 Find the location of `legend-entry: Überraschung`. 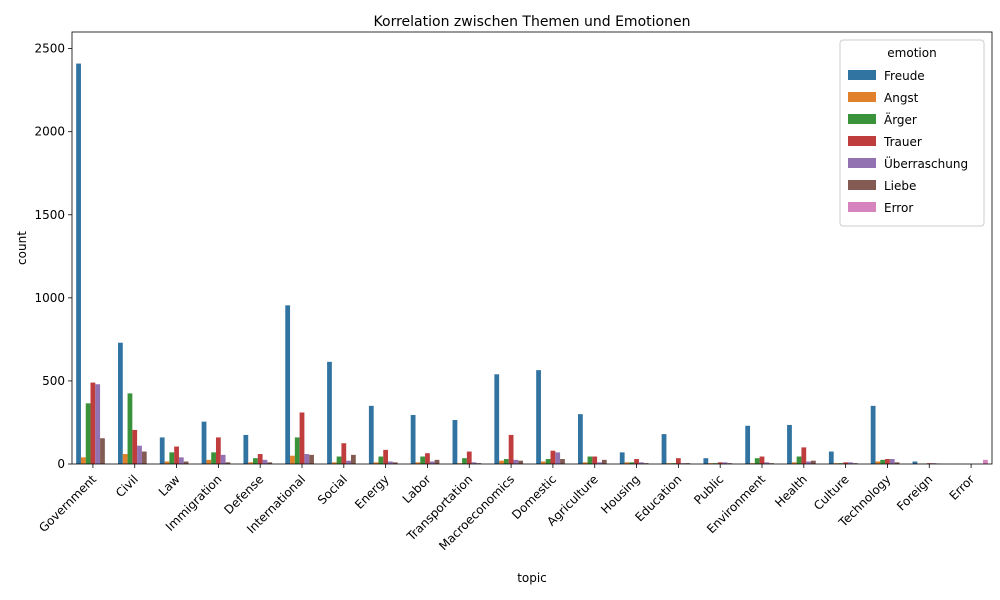

legend-entry: Überraschung is located at coordinates (926, 163).